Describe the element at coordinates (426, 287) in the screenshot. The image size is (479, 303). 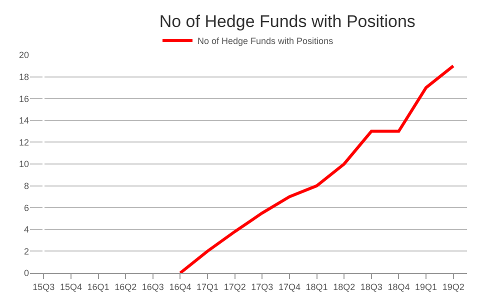
I see `x-tick-label: 19Q1` at that location.